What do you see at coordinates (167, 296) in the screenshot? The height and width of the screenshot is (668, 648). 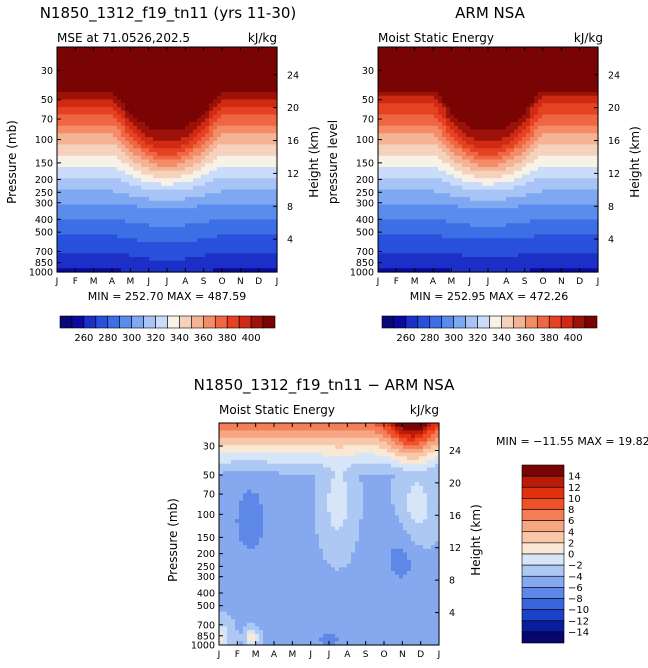 I see `stats-label: MIN = 252.70 MAX = 487.59` at bounding box center [167, 296].